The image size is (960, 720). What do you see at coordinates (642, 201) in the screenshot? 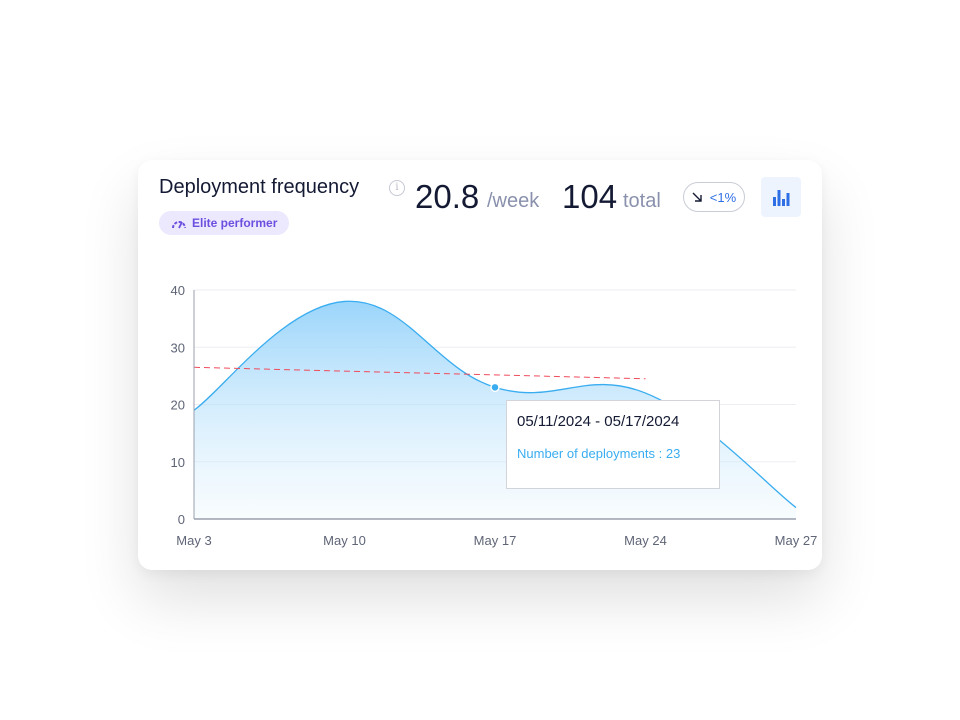
I see `total-unit: total` at bounding box center [642, 201].